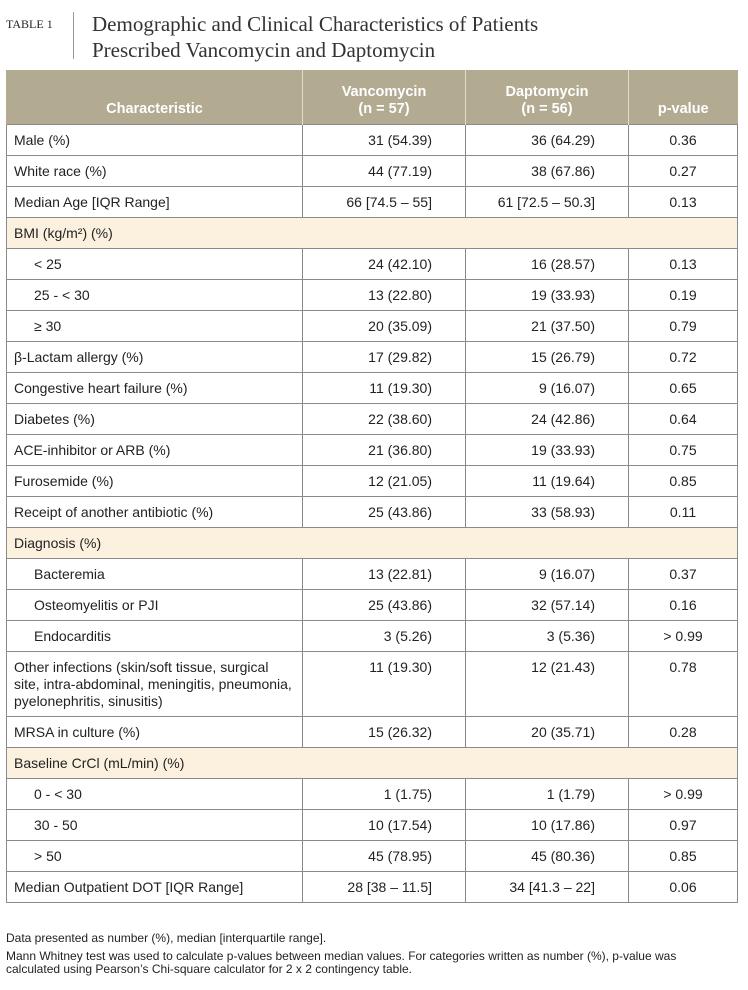 The image size is (748, 990). I want to click on table-cell: White race (%), so click(154, 171).